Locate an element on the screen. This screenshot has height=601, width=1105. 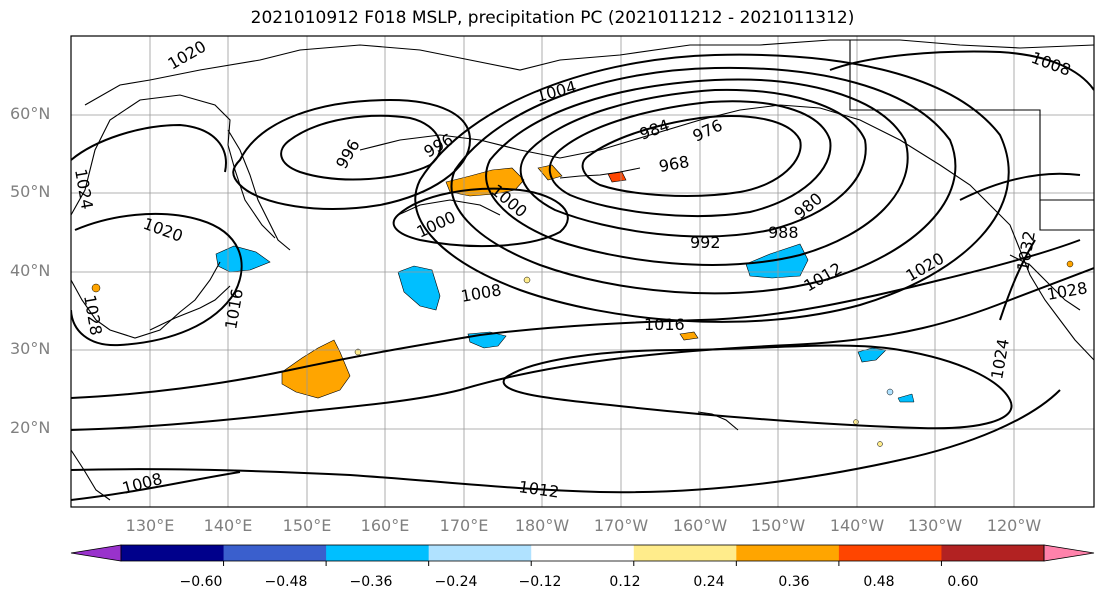
lon-label: 170°W is located at coordinates (621, 525).